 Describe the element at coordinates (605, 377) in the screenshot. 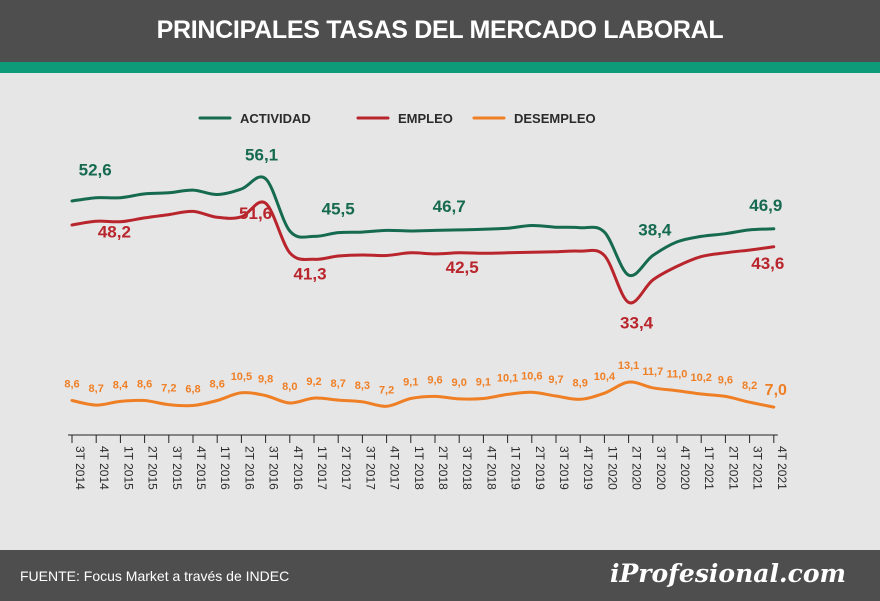

I see `data-label-desempleo: 10,4` at that location.